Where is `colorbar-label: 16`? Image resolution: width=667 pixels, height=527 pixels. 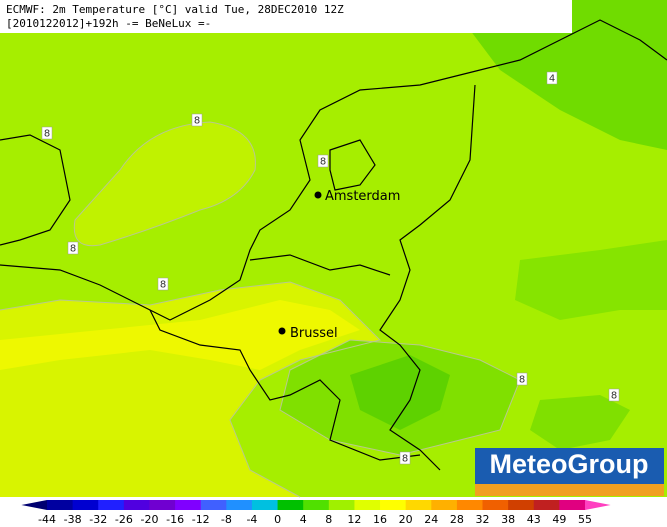 colorbar-label: 16 is located at coordinates (380, 519).